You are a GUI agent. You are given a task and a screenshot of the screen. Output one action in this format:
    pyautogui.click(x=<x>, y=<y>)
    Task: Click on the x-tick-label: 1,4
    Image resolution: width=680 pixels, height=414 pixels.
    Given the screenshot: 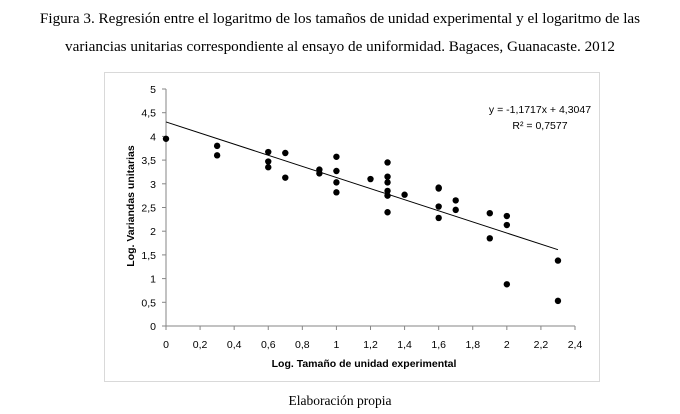 What is the action you would take?
    pyautogui.click(x=404, y=345)
    